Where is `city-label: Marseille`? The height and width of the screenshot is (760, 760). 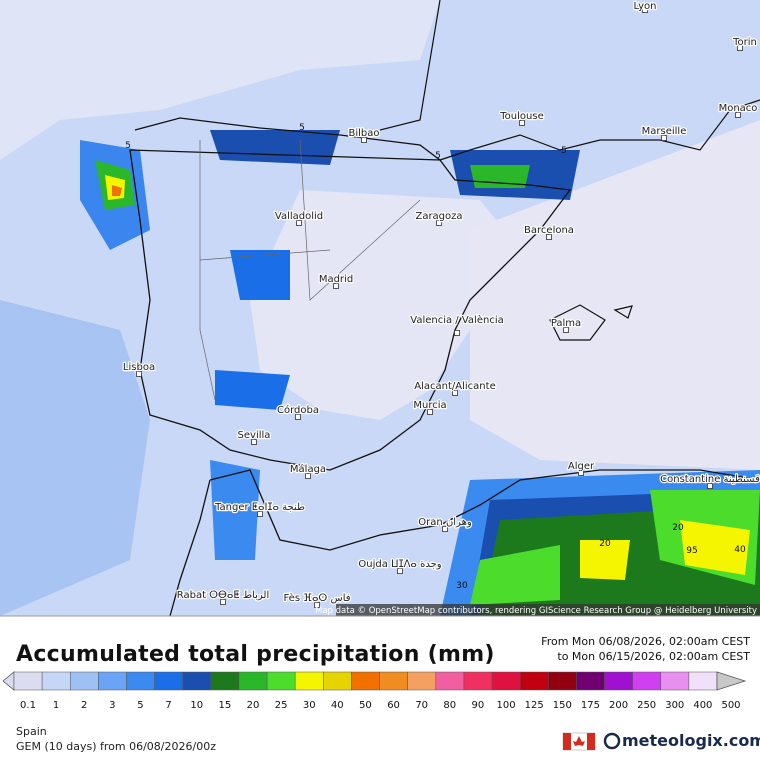 city-label: Marseille is located at coordinates (664, 131).